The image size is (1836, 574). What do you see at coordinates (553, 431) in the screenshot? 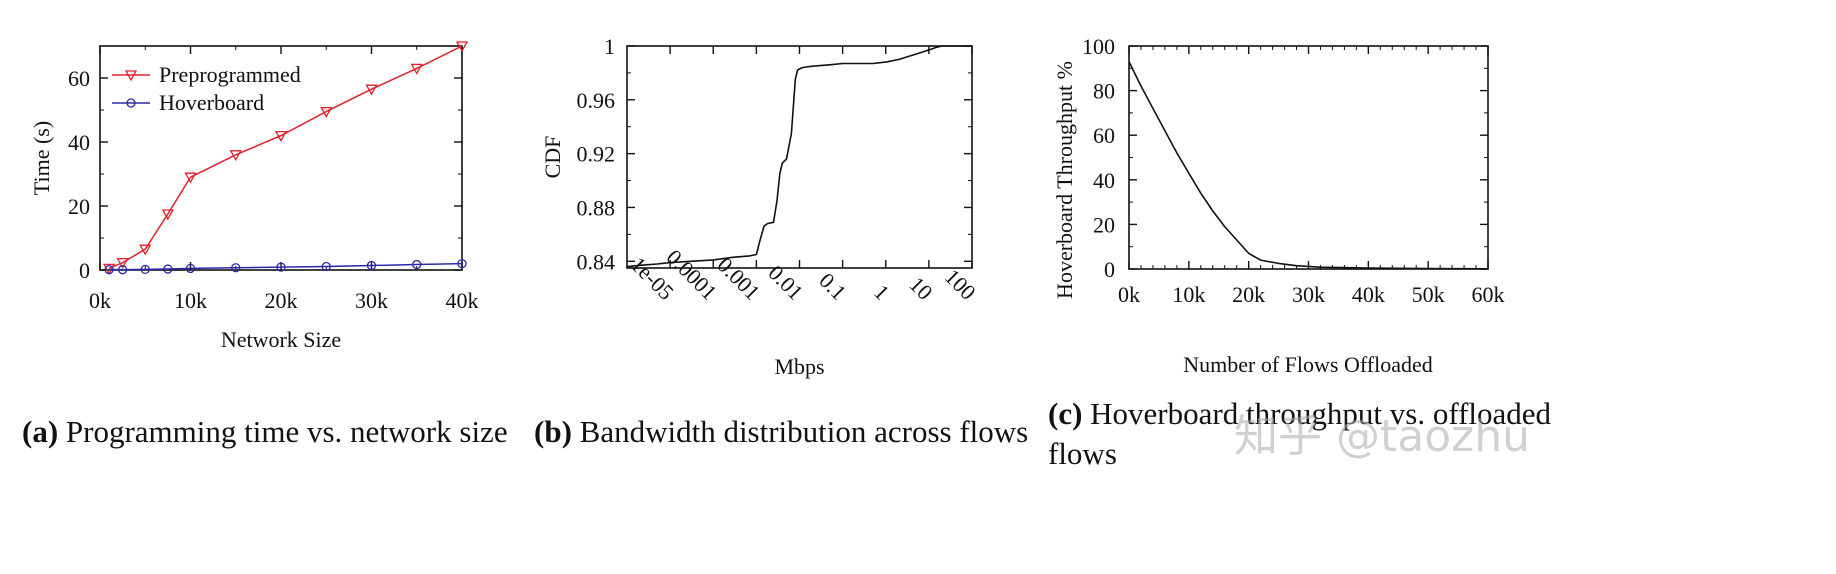
I see `caption-b-label: (b)` at bounding box center [553, 431].